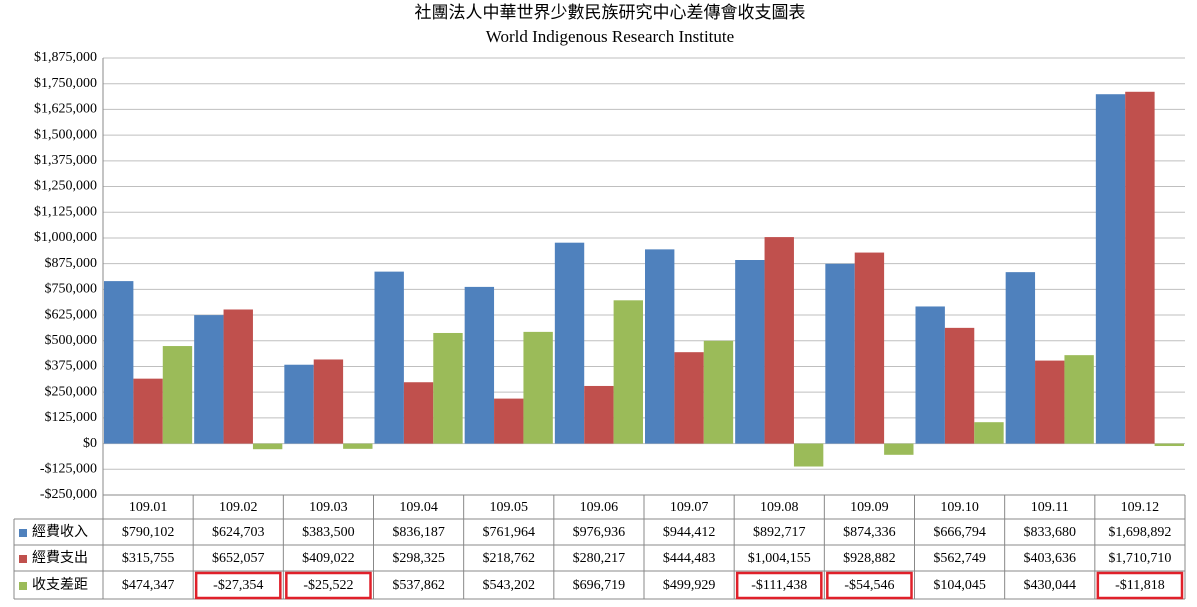 This screenshot has height=607, width=1197. What do you see at coordinates (65, 237) in the screenshot?
I see `y-tick-label: $1,000,000` at bounding box center [65, 237].